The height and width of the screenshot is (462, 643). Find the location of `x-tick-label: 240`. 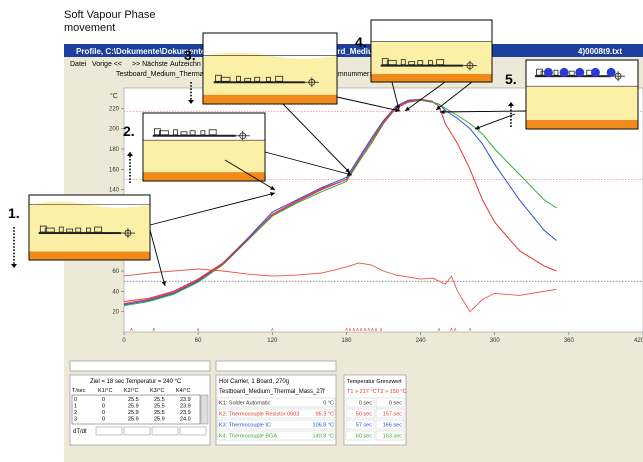

x-tick-label: 240 is located at coordinates (421, 341).